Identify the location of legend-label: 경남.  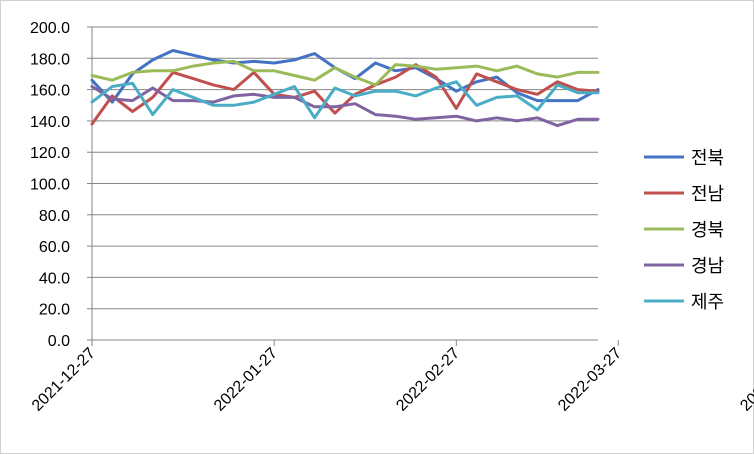
(707, 266).